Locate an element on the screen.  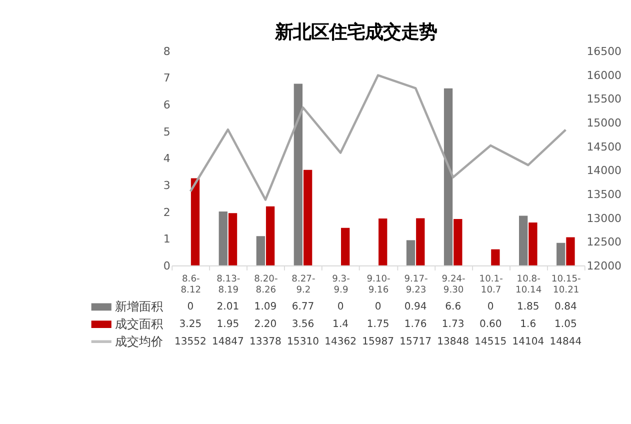
y2-tick-label: 12000 is located at coordinates (604, 266).